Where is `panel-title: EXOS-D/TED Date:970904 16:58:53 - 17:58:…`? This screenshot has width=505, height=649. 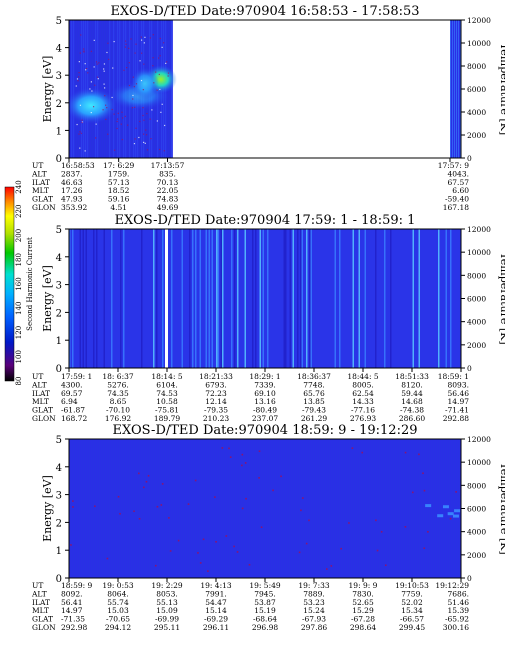
panel-title: EXOS-D/TED Date:970904 16:58:53 - 17:58:… is located at coordinates (264, 11).